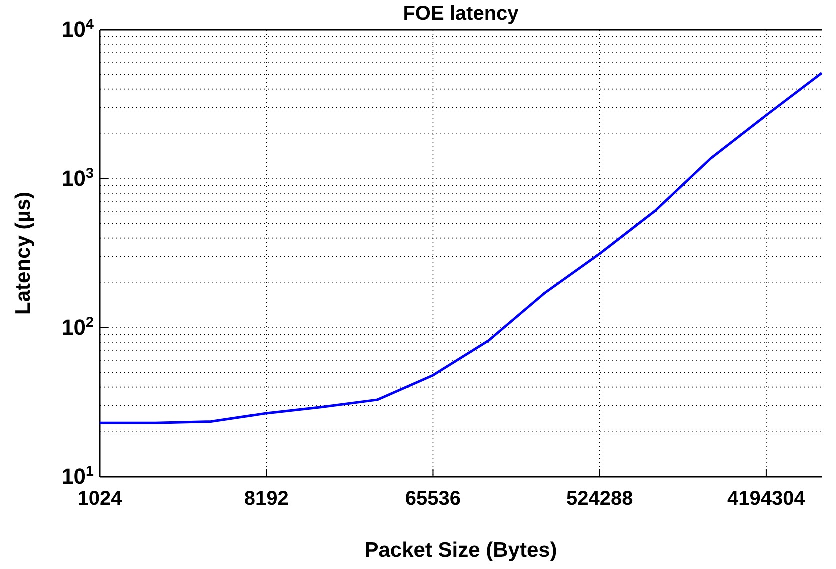 This screenshot has height=569, width=836. Describe the element at coordinates (433, 499) in the screenshot. I see `x-tick-label: 65536` at that location.